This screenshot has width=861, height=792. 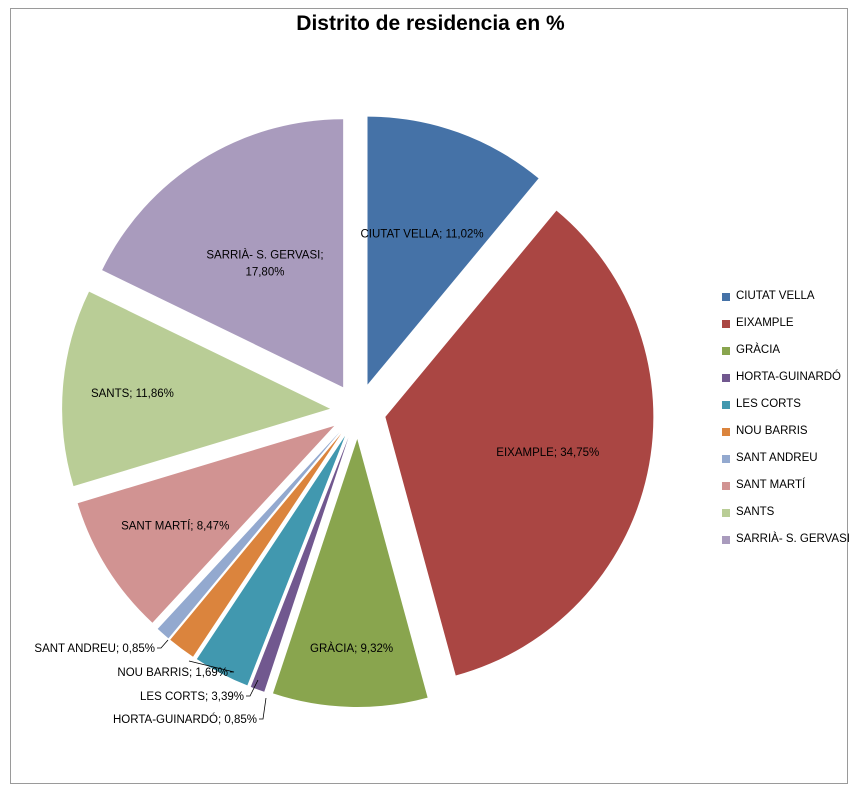 I want to click on slice-nou-barris, so click(x=256, y=545).